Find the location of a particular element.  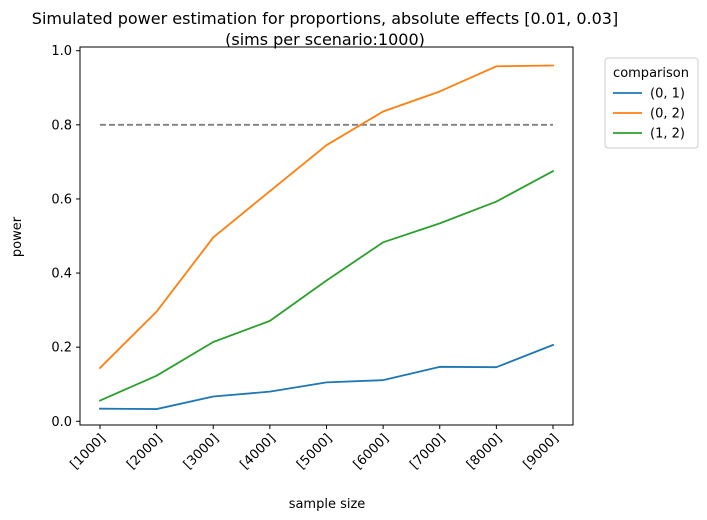

x-tick-label: [5000] is located at coordinates (314, 451).